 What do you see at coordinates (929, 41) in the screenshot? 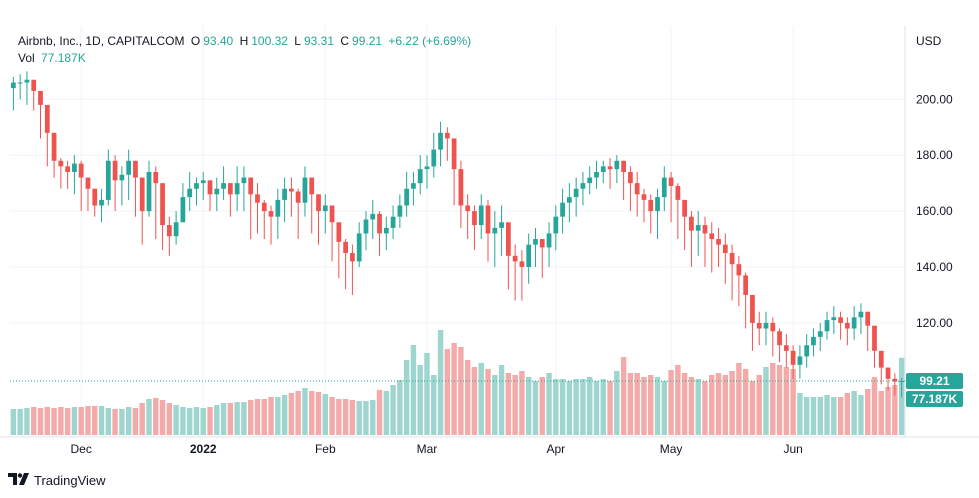
I see `currency-label: USD` at bounding box center [929, 41].